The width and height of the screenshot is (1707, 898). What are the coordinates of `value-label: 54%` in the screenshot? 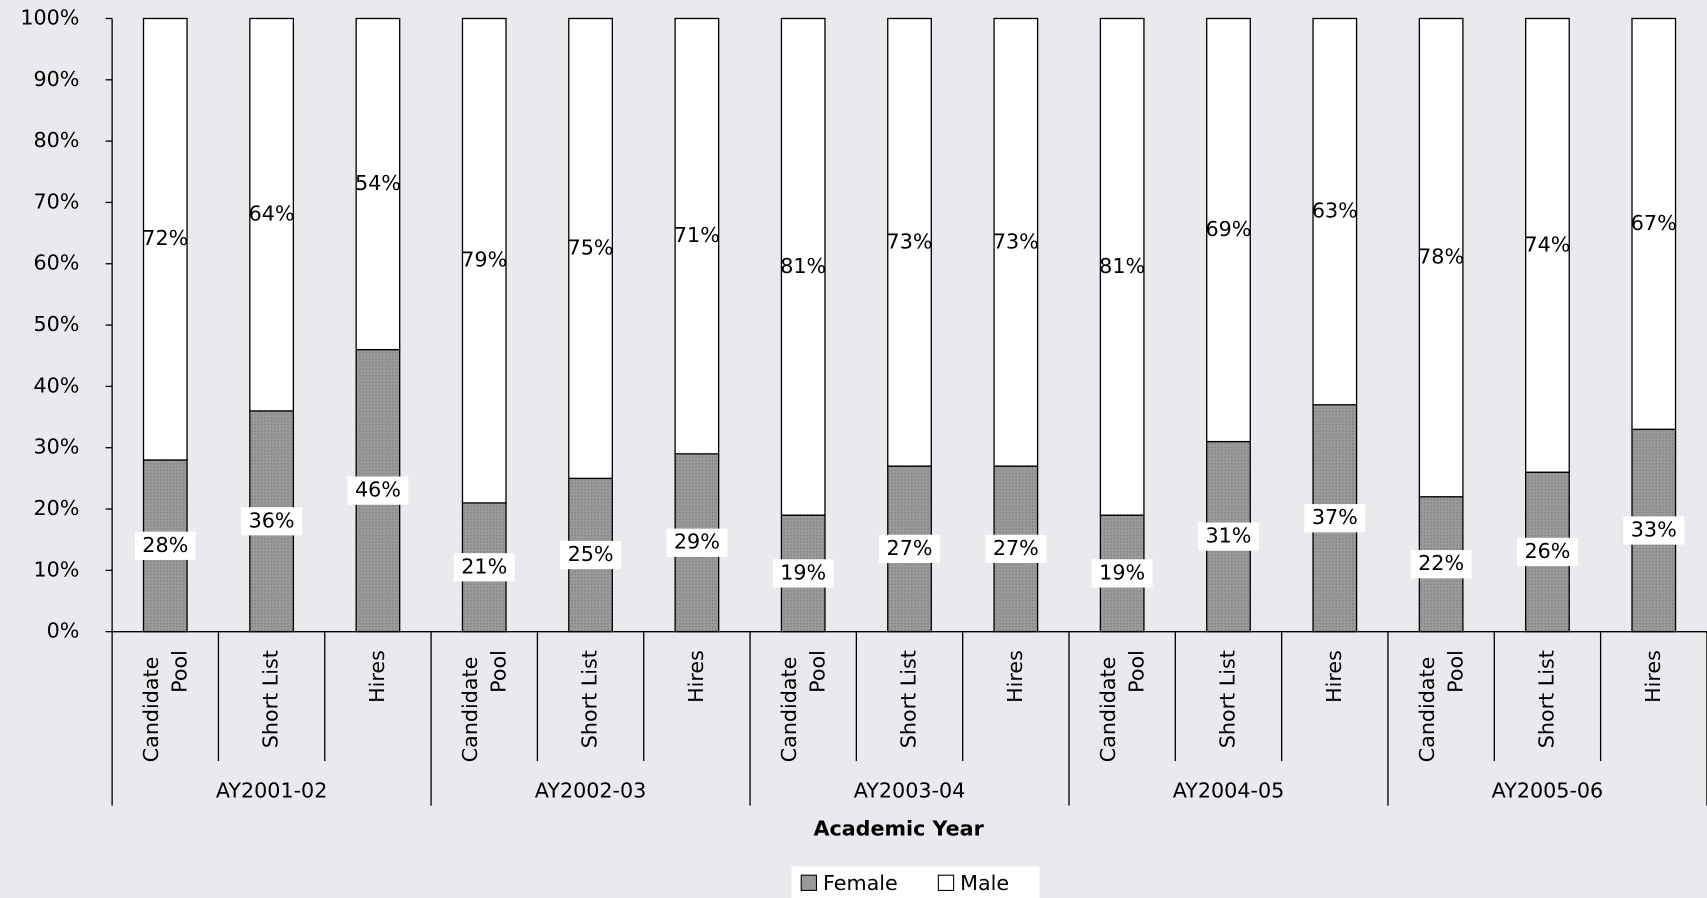 It's located at (378, 183).